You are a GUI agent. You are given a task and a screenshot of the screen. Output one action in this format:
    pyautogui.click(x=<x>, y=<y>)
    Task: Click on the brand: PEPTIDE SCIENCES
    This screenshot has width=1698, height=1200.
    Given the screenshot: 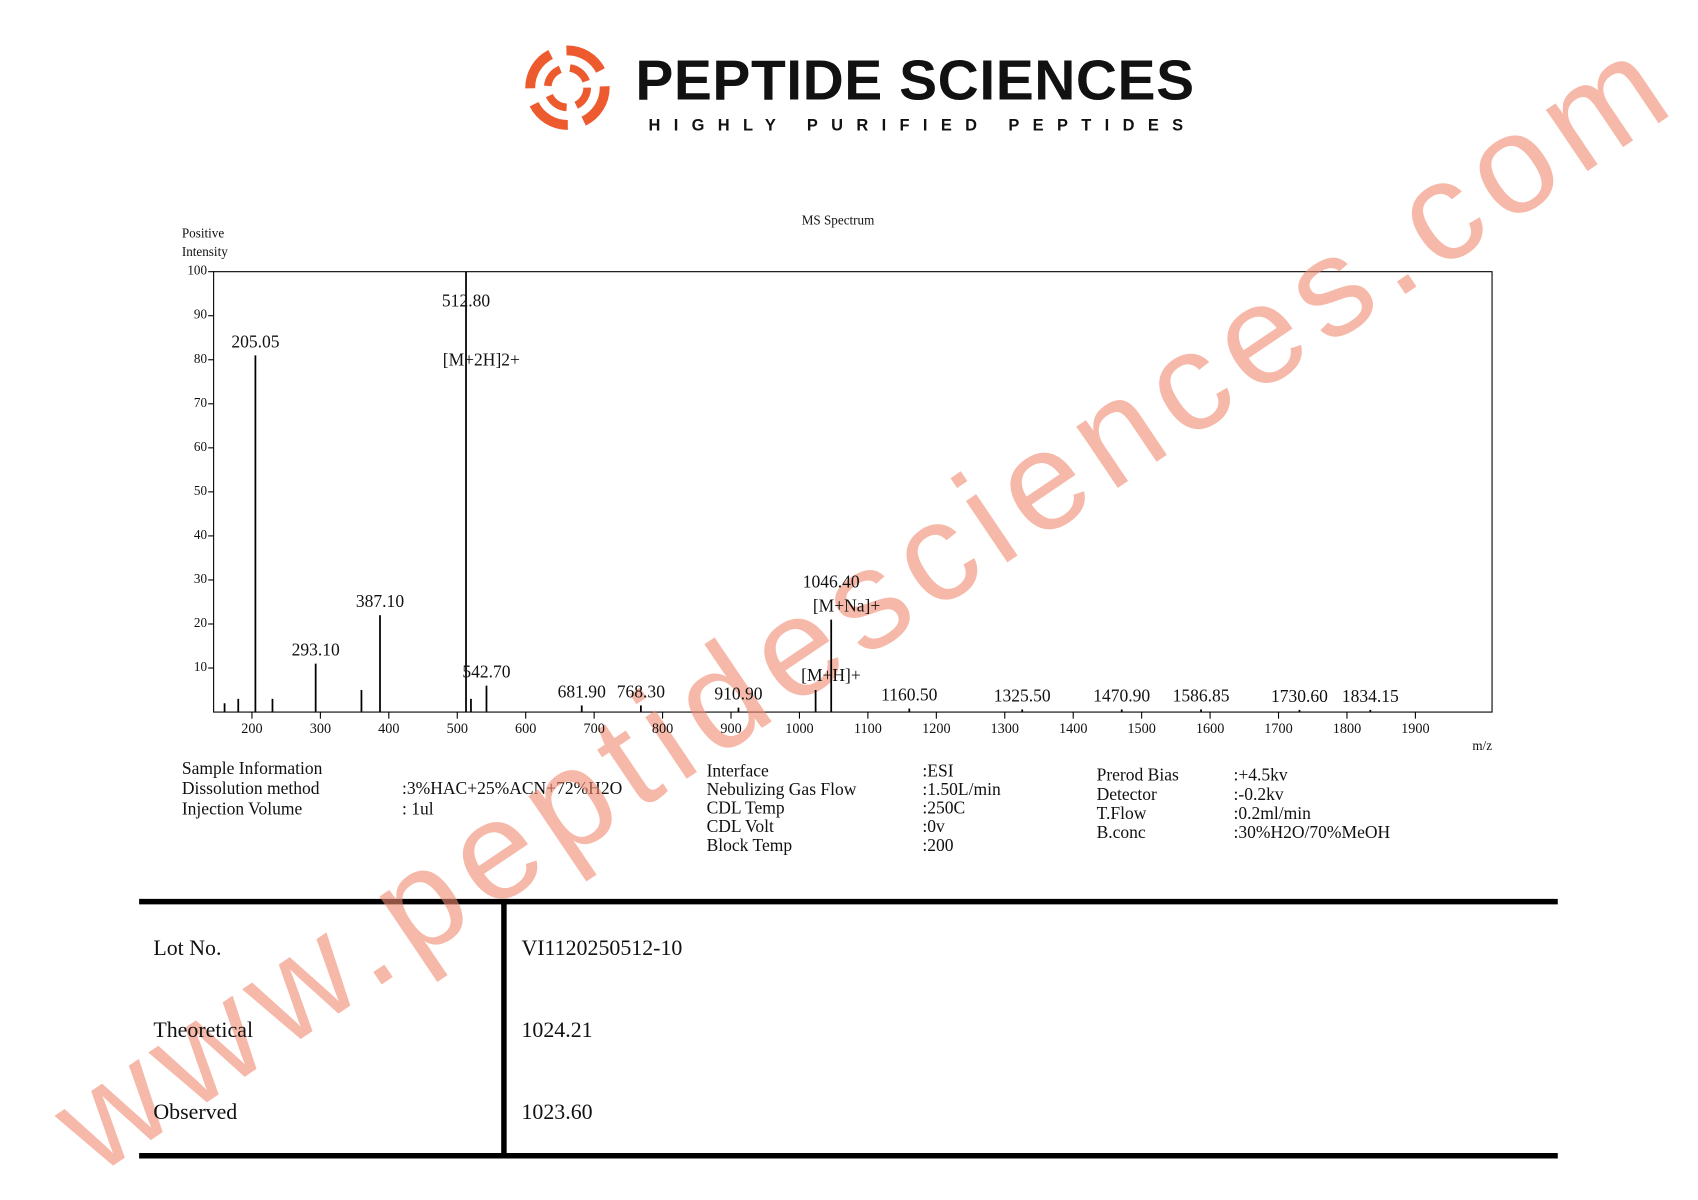 What is the action you would take?
    pyautogui.click(x=914, y=80)
    